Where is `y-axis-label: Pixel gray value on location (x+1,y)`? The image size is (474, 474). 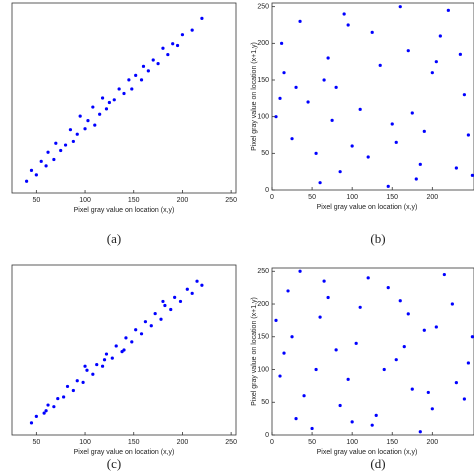 y-axis-label: Pixel gray value on location (x+1,y) is located at coordinates (254, 96).